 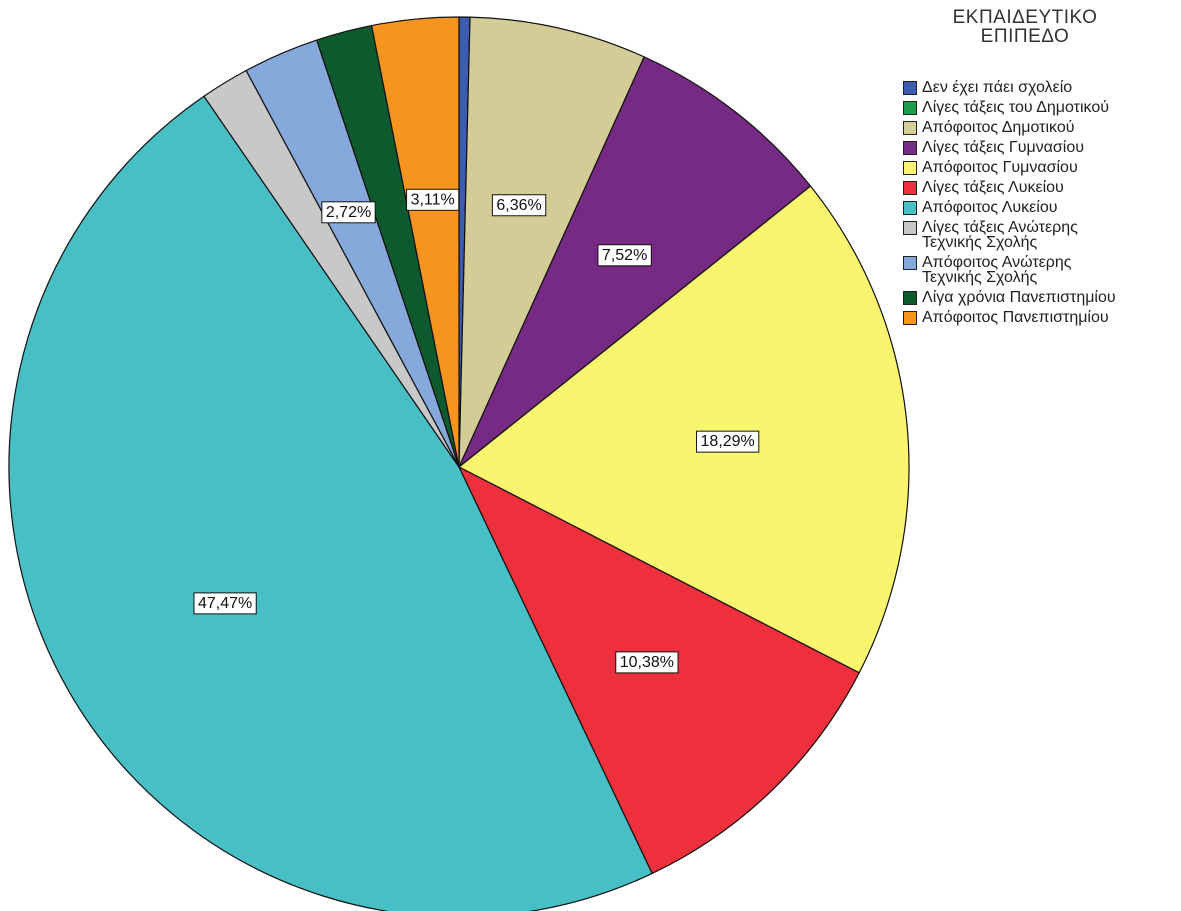 What do you see at coordinates (993, 187) in the screenshot?
I see `legend-label-6: Λίγες τάξεις Λυκείου` at bounding box center [993, 187].